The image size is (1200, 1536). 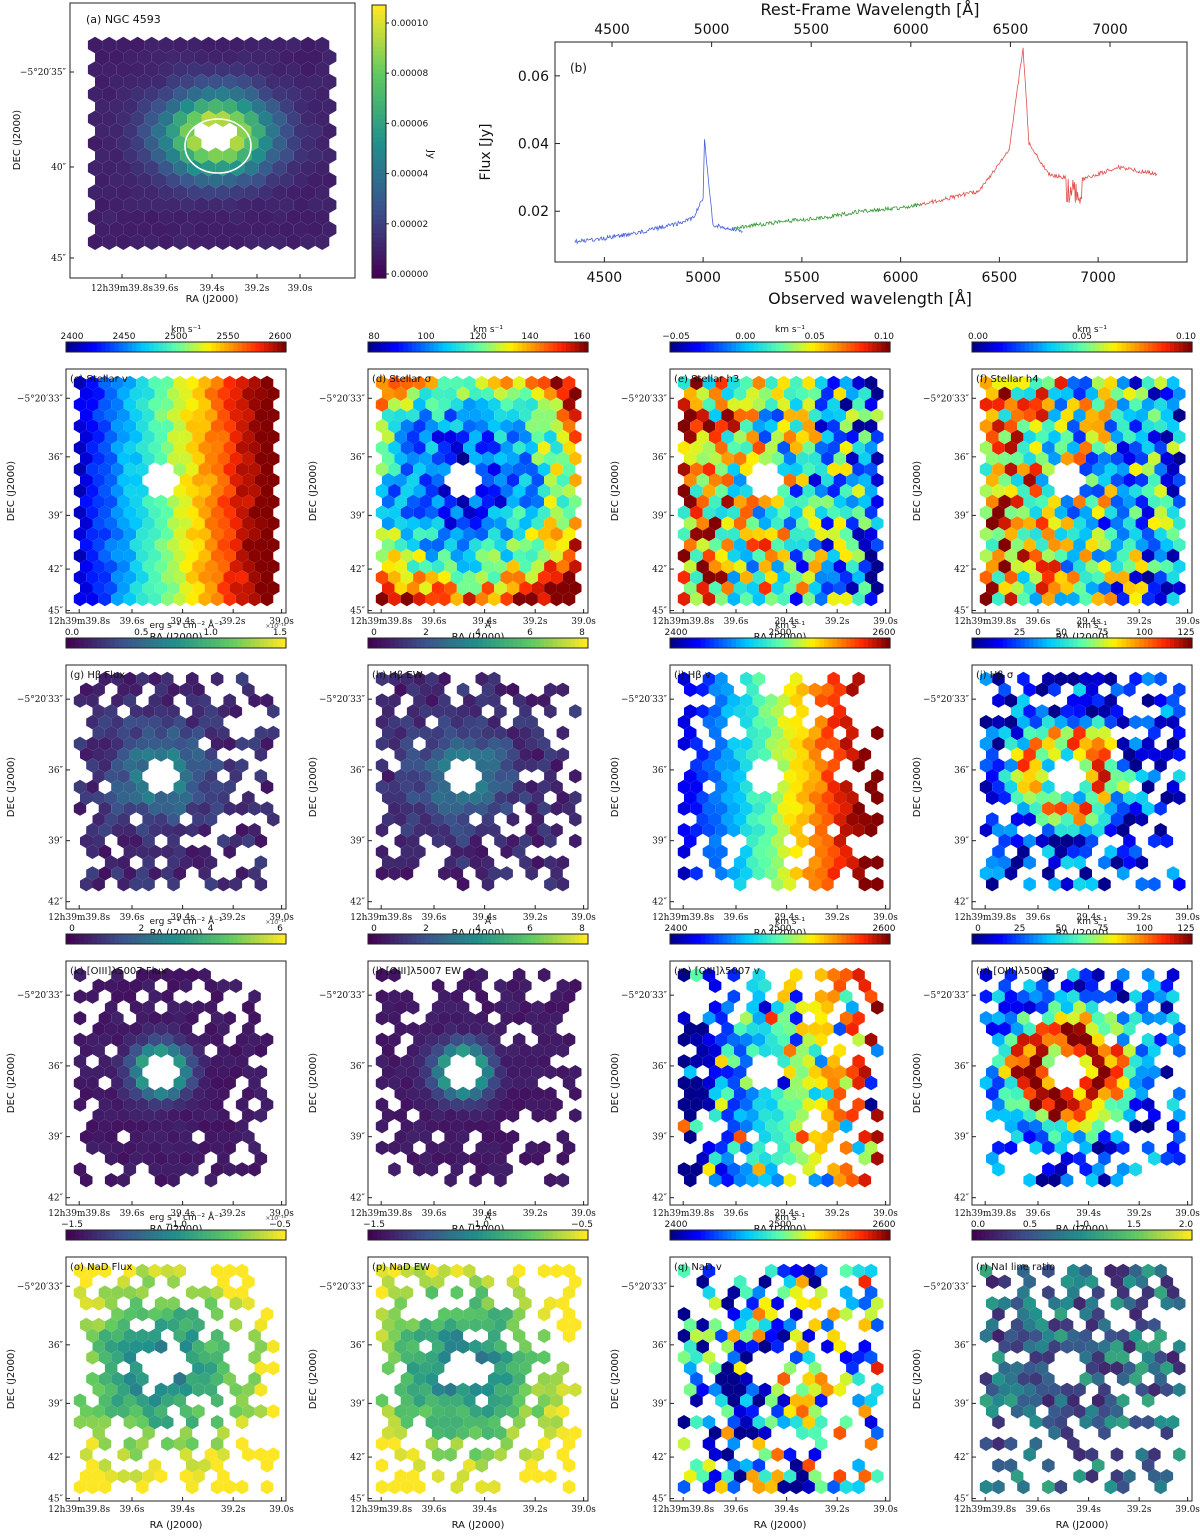 What do you see at coordinates (1082, 337) in the screenshot?
I see `colorbar-tick-label: 0.05` at bounding box center [1082, 337].